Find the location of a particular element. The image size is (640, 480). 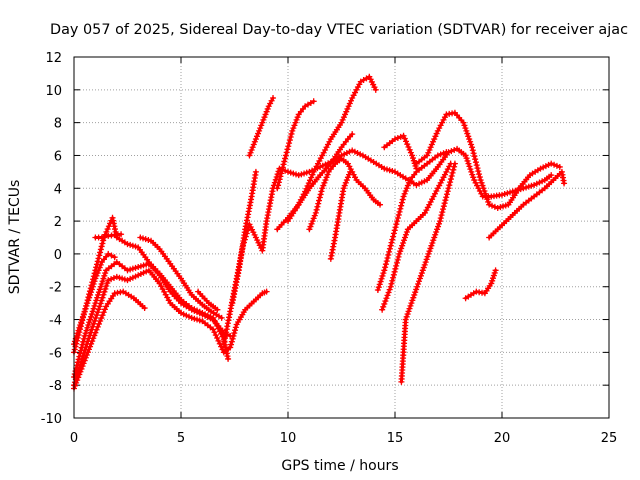

series-s16 is located at coordinates (340, 215).